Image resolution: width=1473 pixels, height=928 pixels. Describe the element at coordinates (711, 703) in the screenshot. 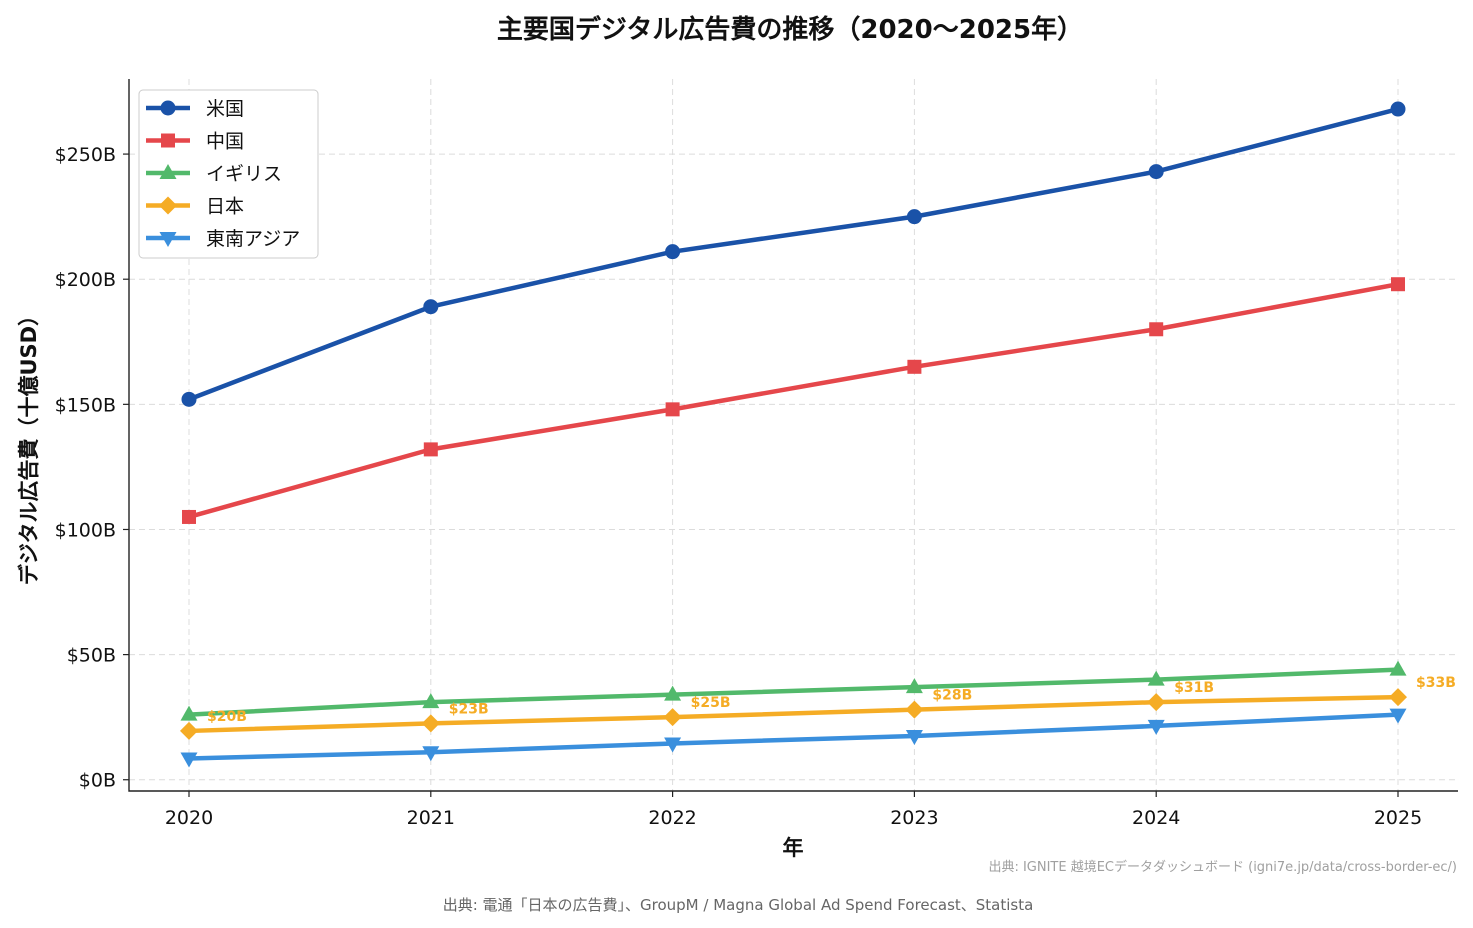

I see `data-label: $25B` at that location.